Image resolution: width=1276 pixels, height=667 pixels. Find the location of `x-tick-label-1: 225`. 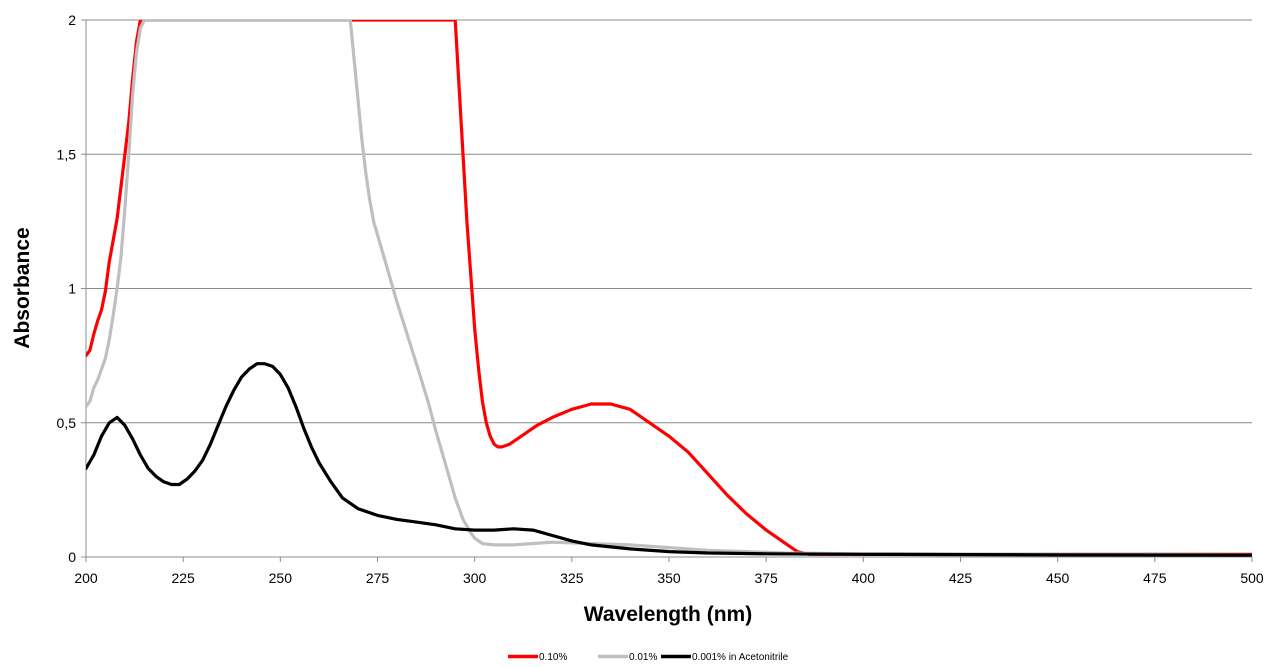

x-tick-label-1: 225 is located at coordinates (183, 578).